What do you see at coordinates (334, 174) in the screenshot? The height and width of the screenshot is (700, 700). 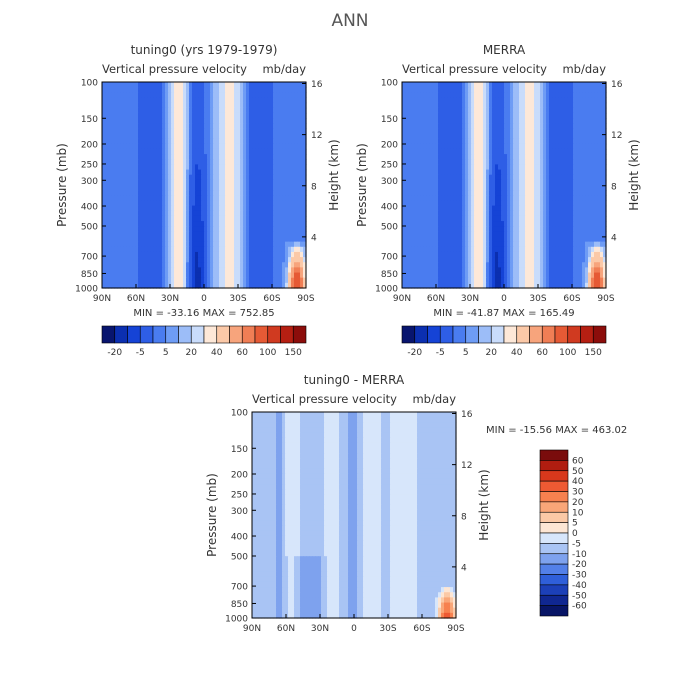 I see `y2-axis-label: Height (km)` at bounding box center [334, 174].